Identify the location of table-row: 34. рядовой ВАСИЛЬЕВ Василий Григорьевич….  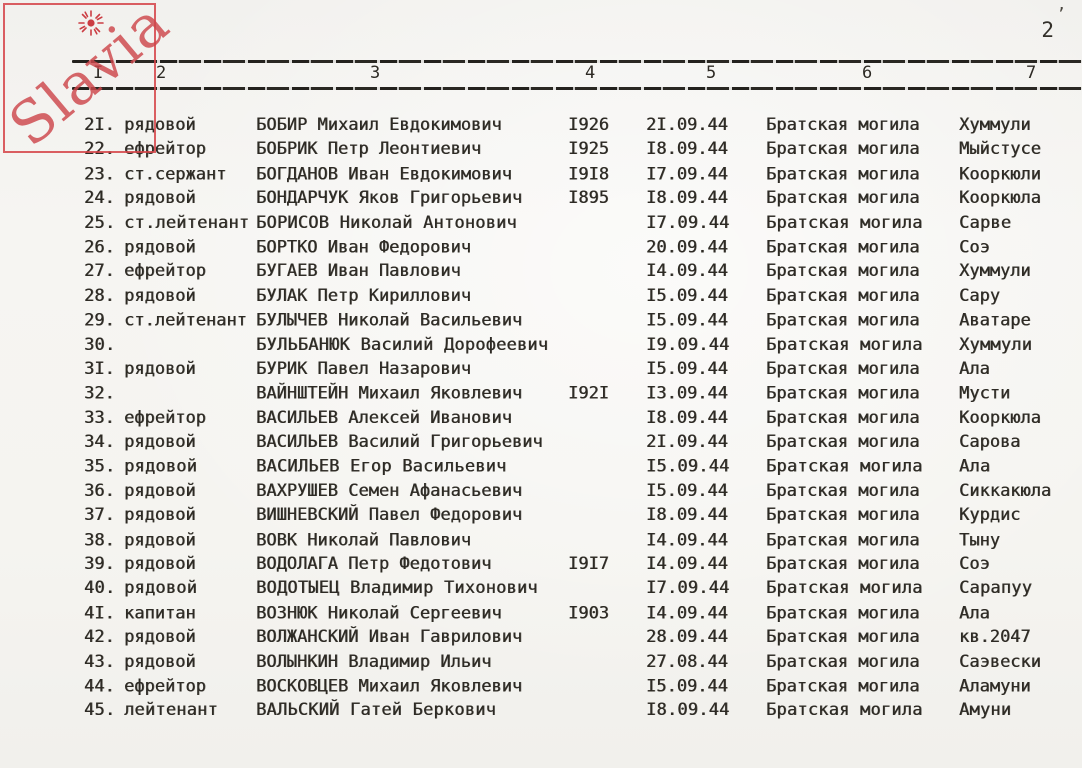
(583, 442).